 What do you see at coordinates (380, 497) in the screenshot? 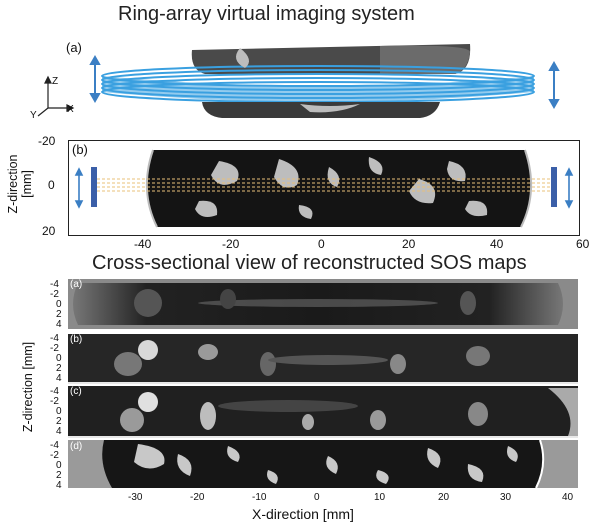
I see `sos-xtick: 10` at bounding box center [380, 497].